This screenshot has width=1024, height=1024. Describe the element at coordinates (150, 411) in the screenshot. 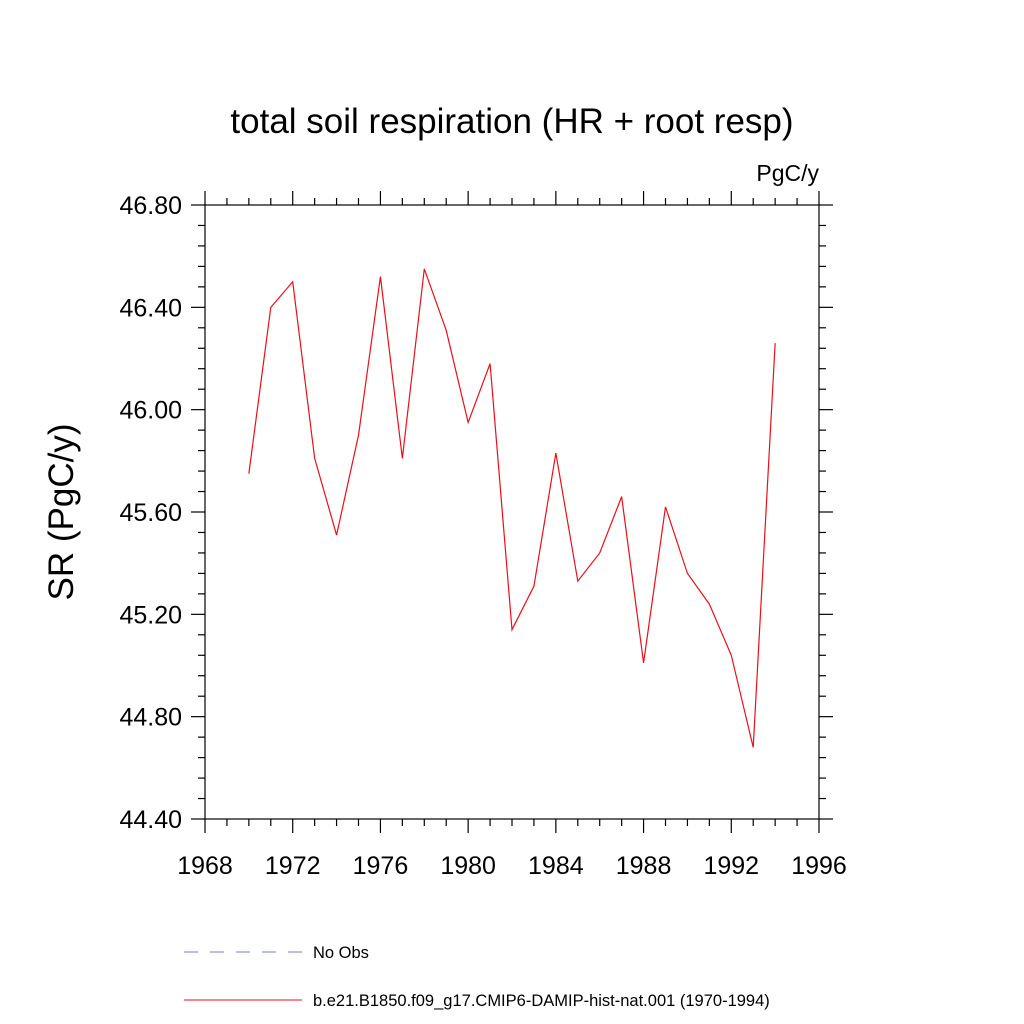

I see `y-tick-label: 46.00` at that location.